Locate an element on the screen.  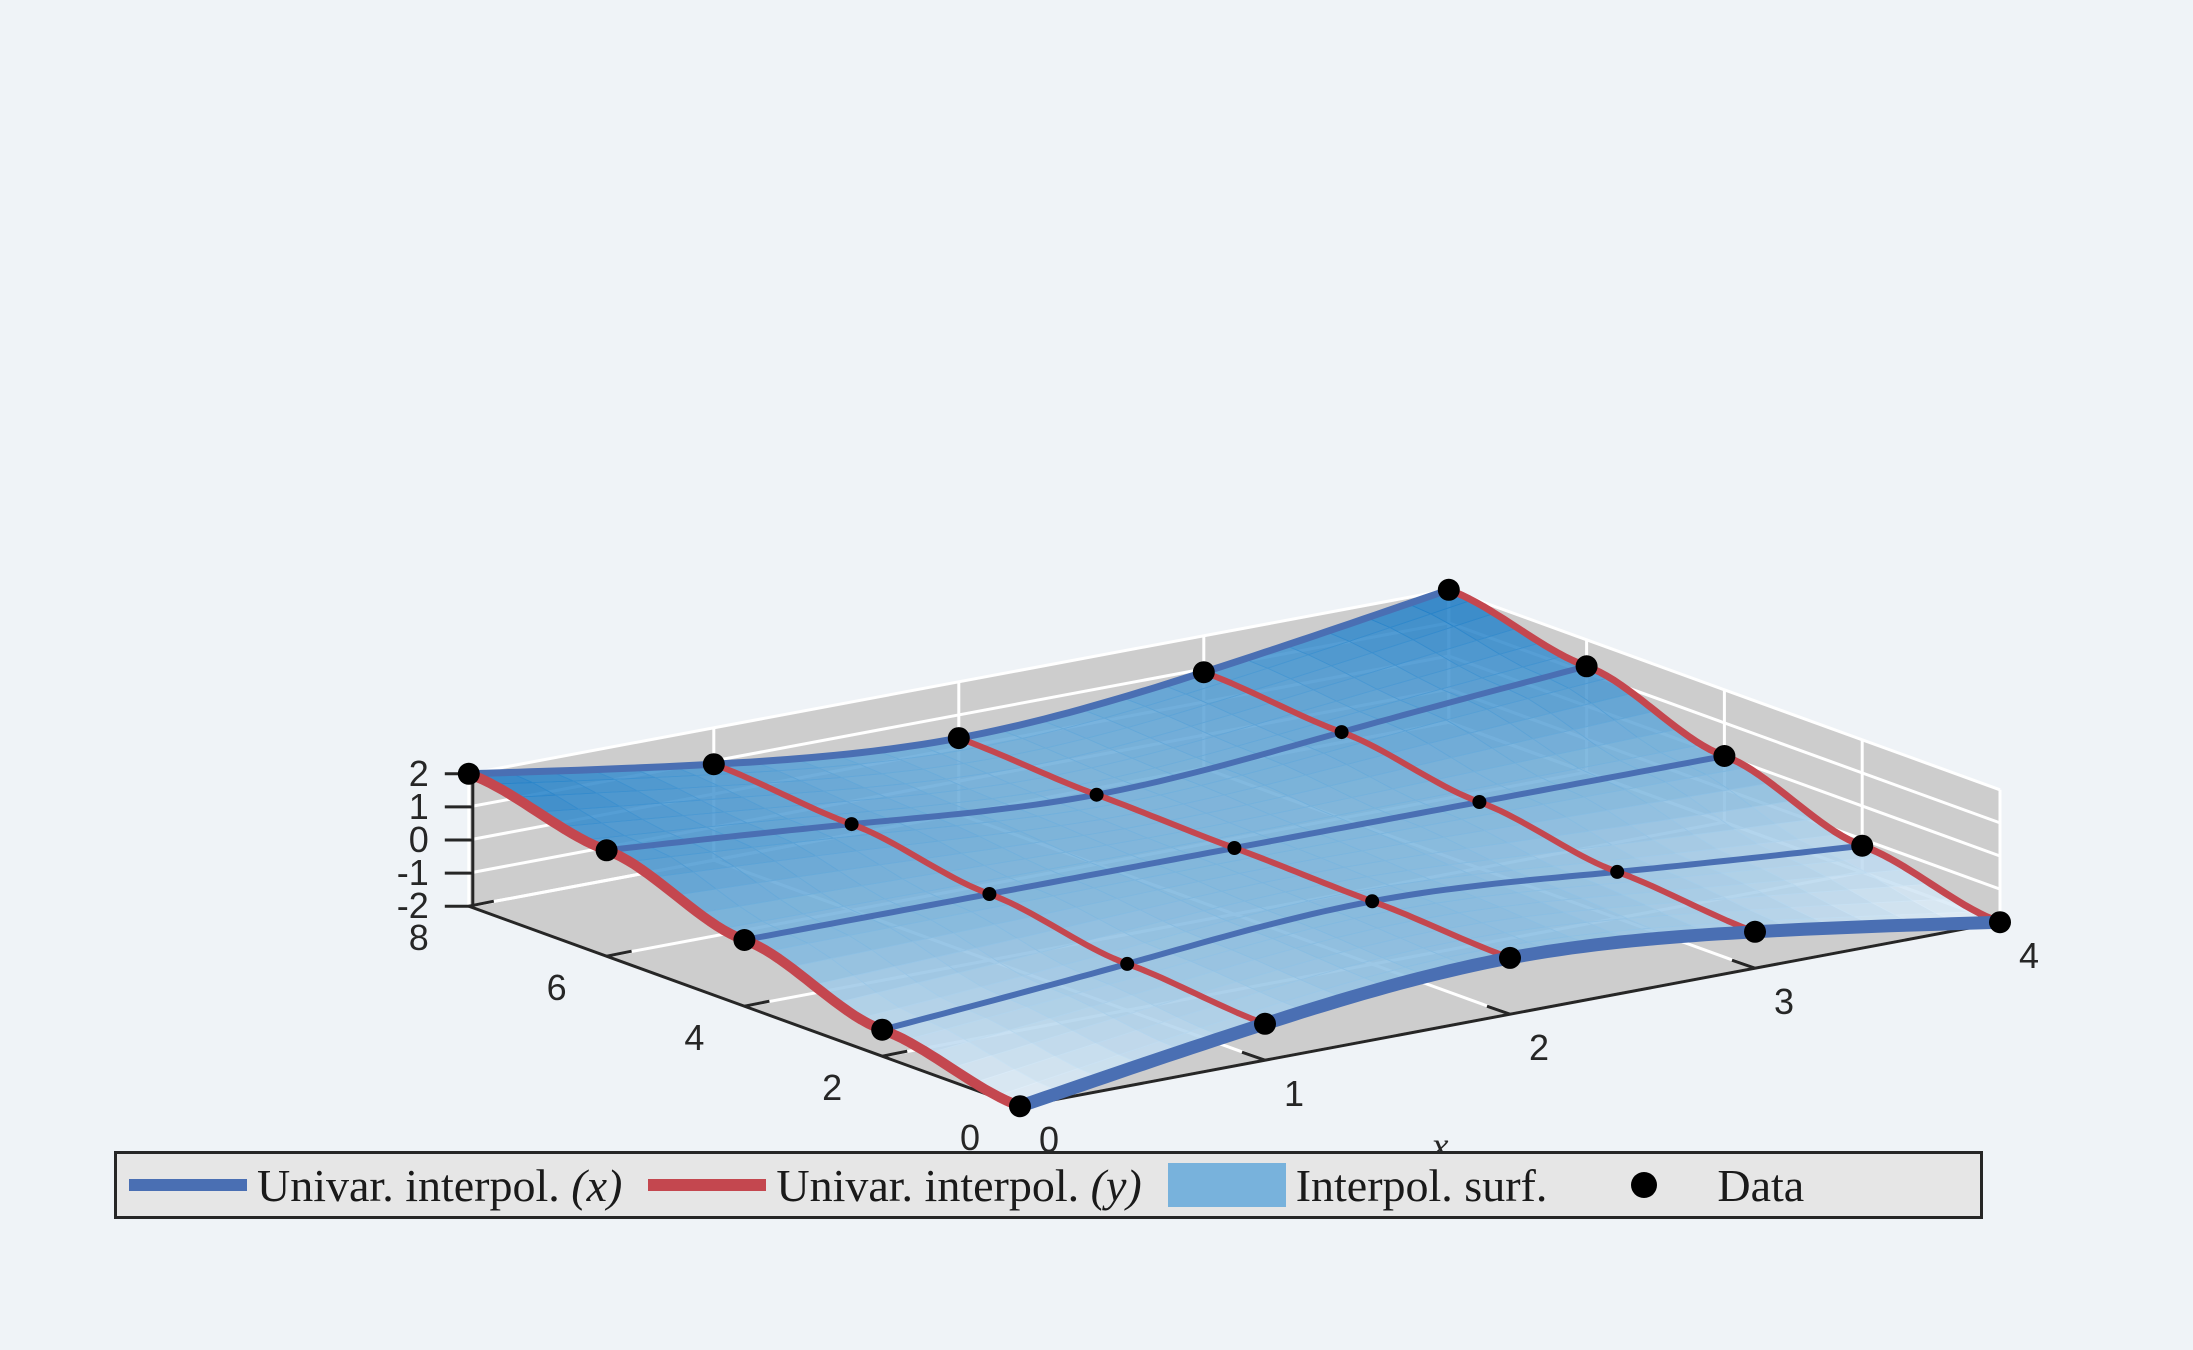
legend-label-x-curves: Univar. interpol. (x) is located at coordinates (440, 1185).